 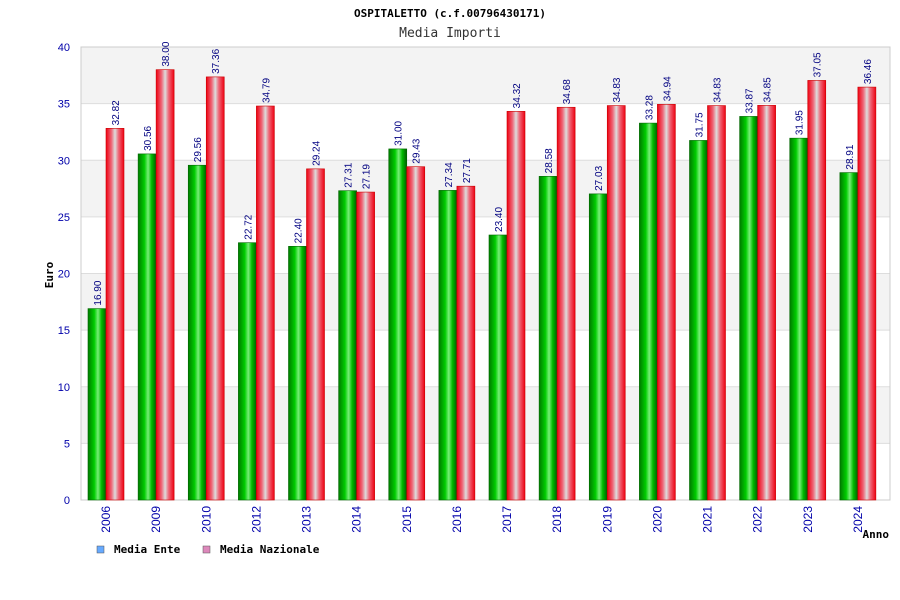 What do you see at coordinates (165, 285) in the screenshot?
I see `bar-media-nazionale-2009` at bounding box center [165, 285].